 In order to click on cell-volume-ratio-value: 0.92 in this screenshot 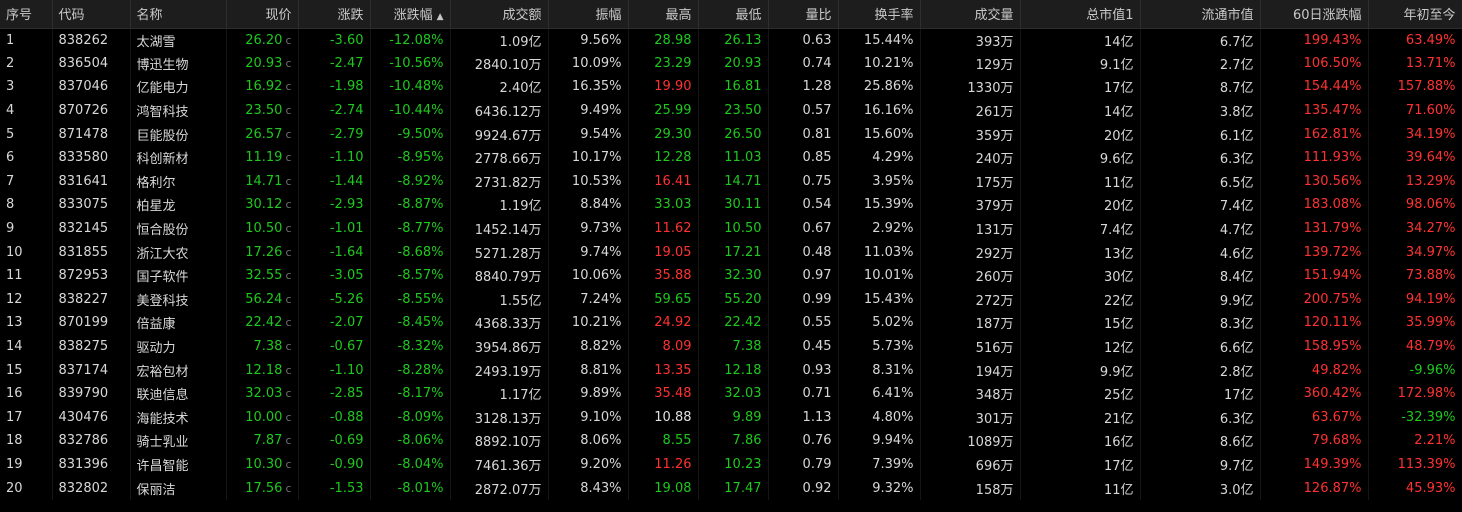, I will do `click(817, 488)`.